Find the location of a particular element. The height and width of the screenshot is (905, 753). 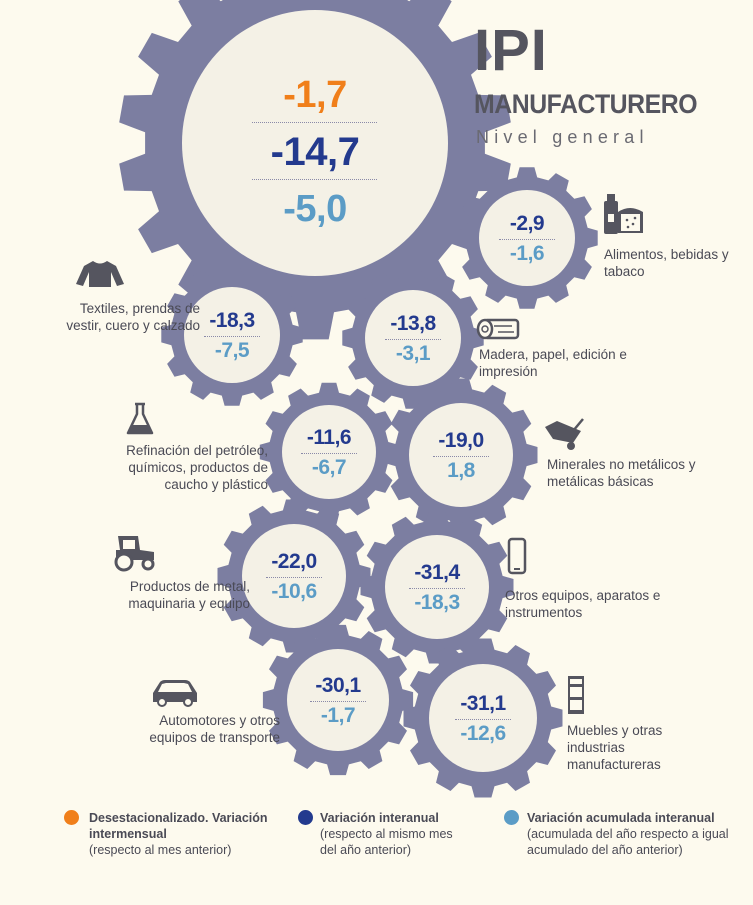

legend-title-interanual: Variación interanual is located at coordinates (379, 818).